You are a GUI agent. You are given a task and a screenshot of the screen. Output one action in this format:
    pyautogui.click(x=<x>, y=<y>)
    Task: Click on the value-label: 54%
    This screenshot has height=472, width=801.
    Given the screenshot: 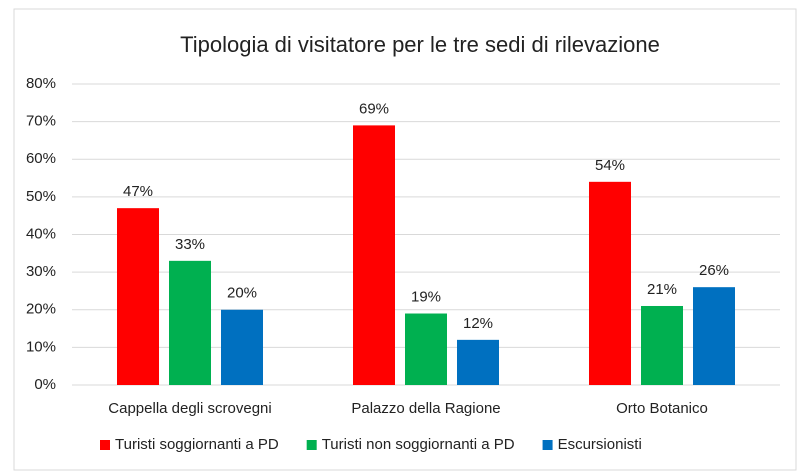 What is the action you would take?
    pyautogui.click(x=610, y=165)
    